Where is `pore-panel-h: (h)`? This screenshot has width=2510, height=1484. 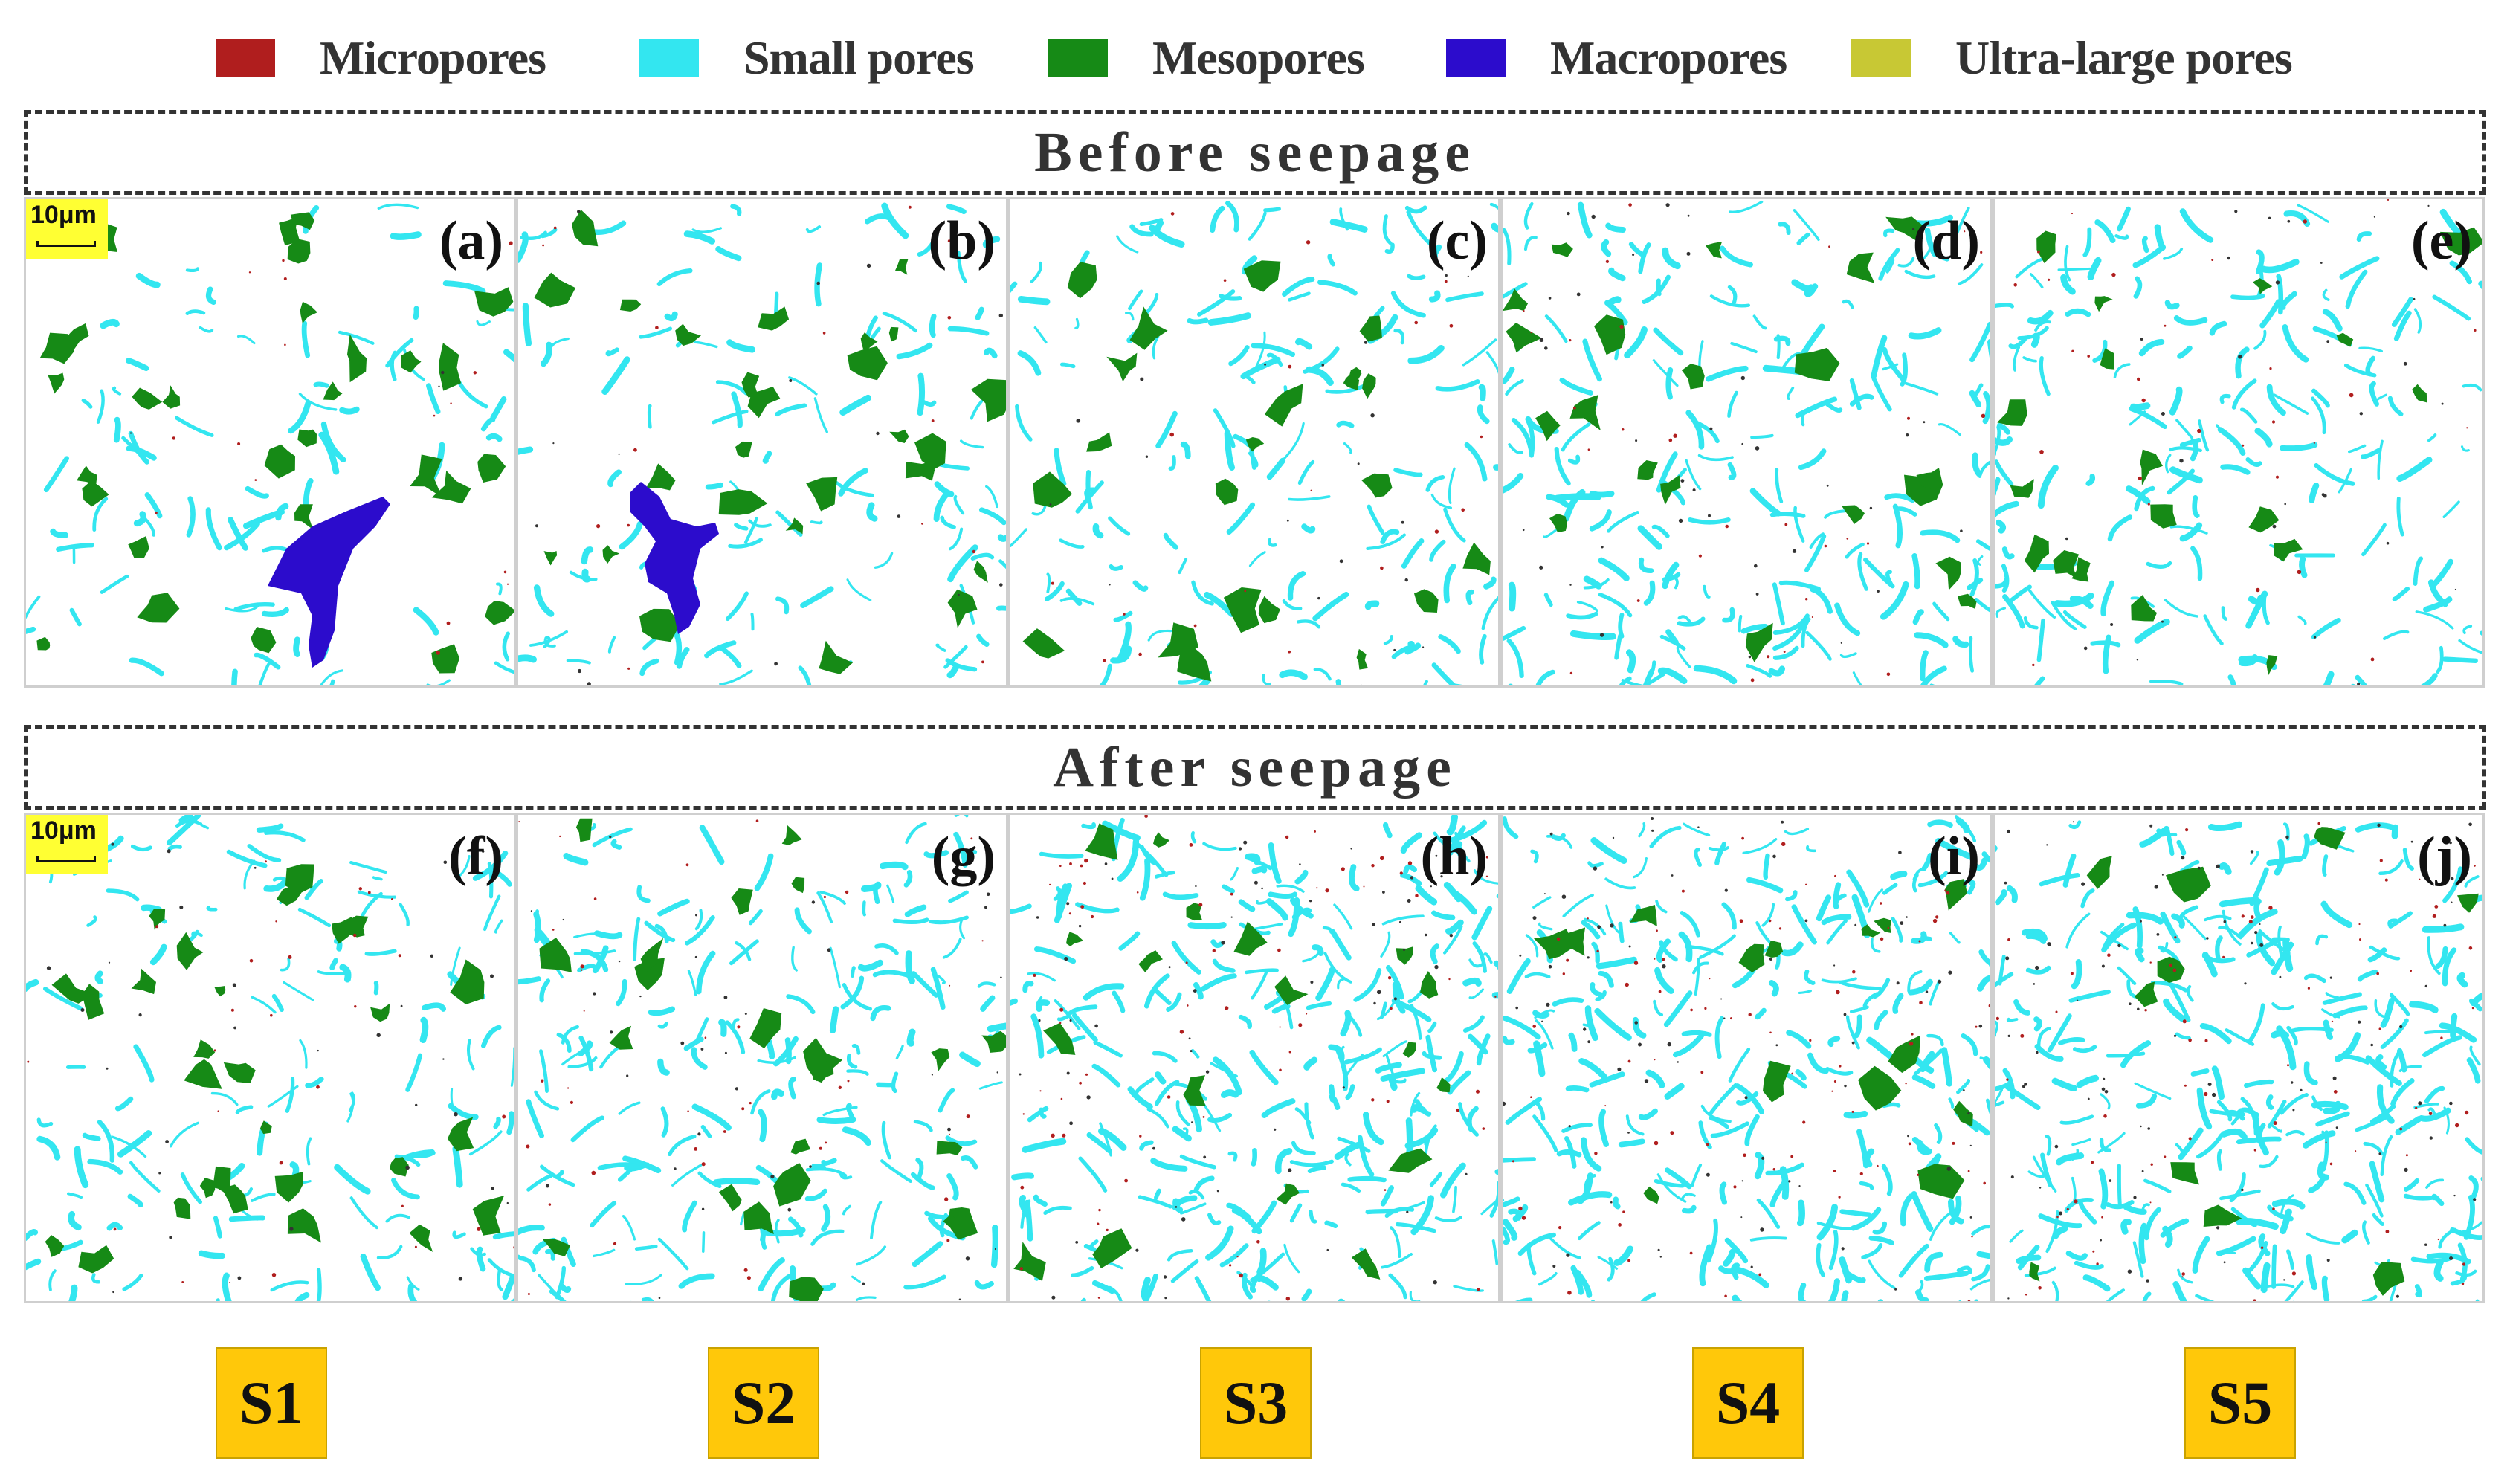
pore-panel-h: (h) is located at coordinates (1254, 1058).